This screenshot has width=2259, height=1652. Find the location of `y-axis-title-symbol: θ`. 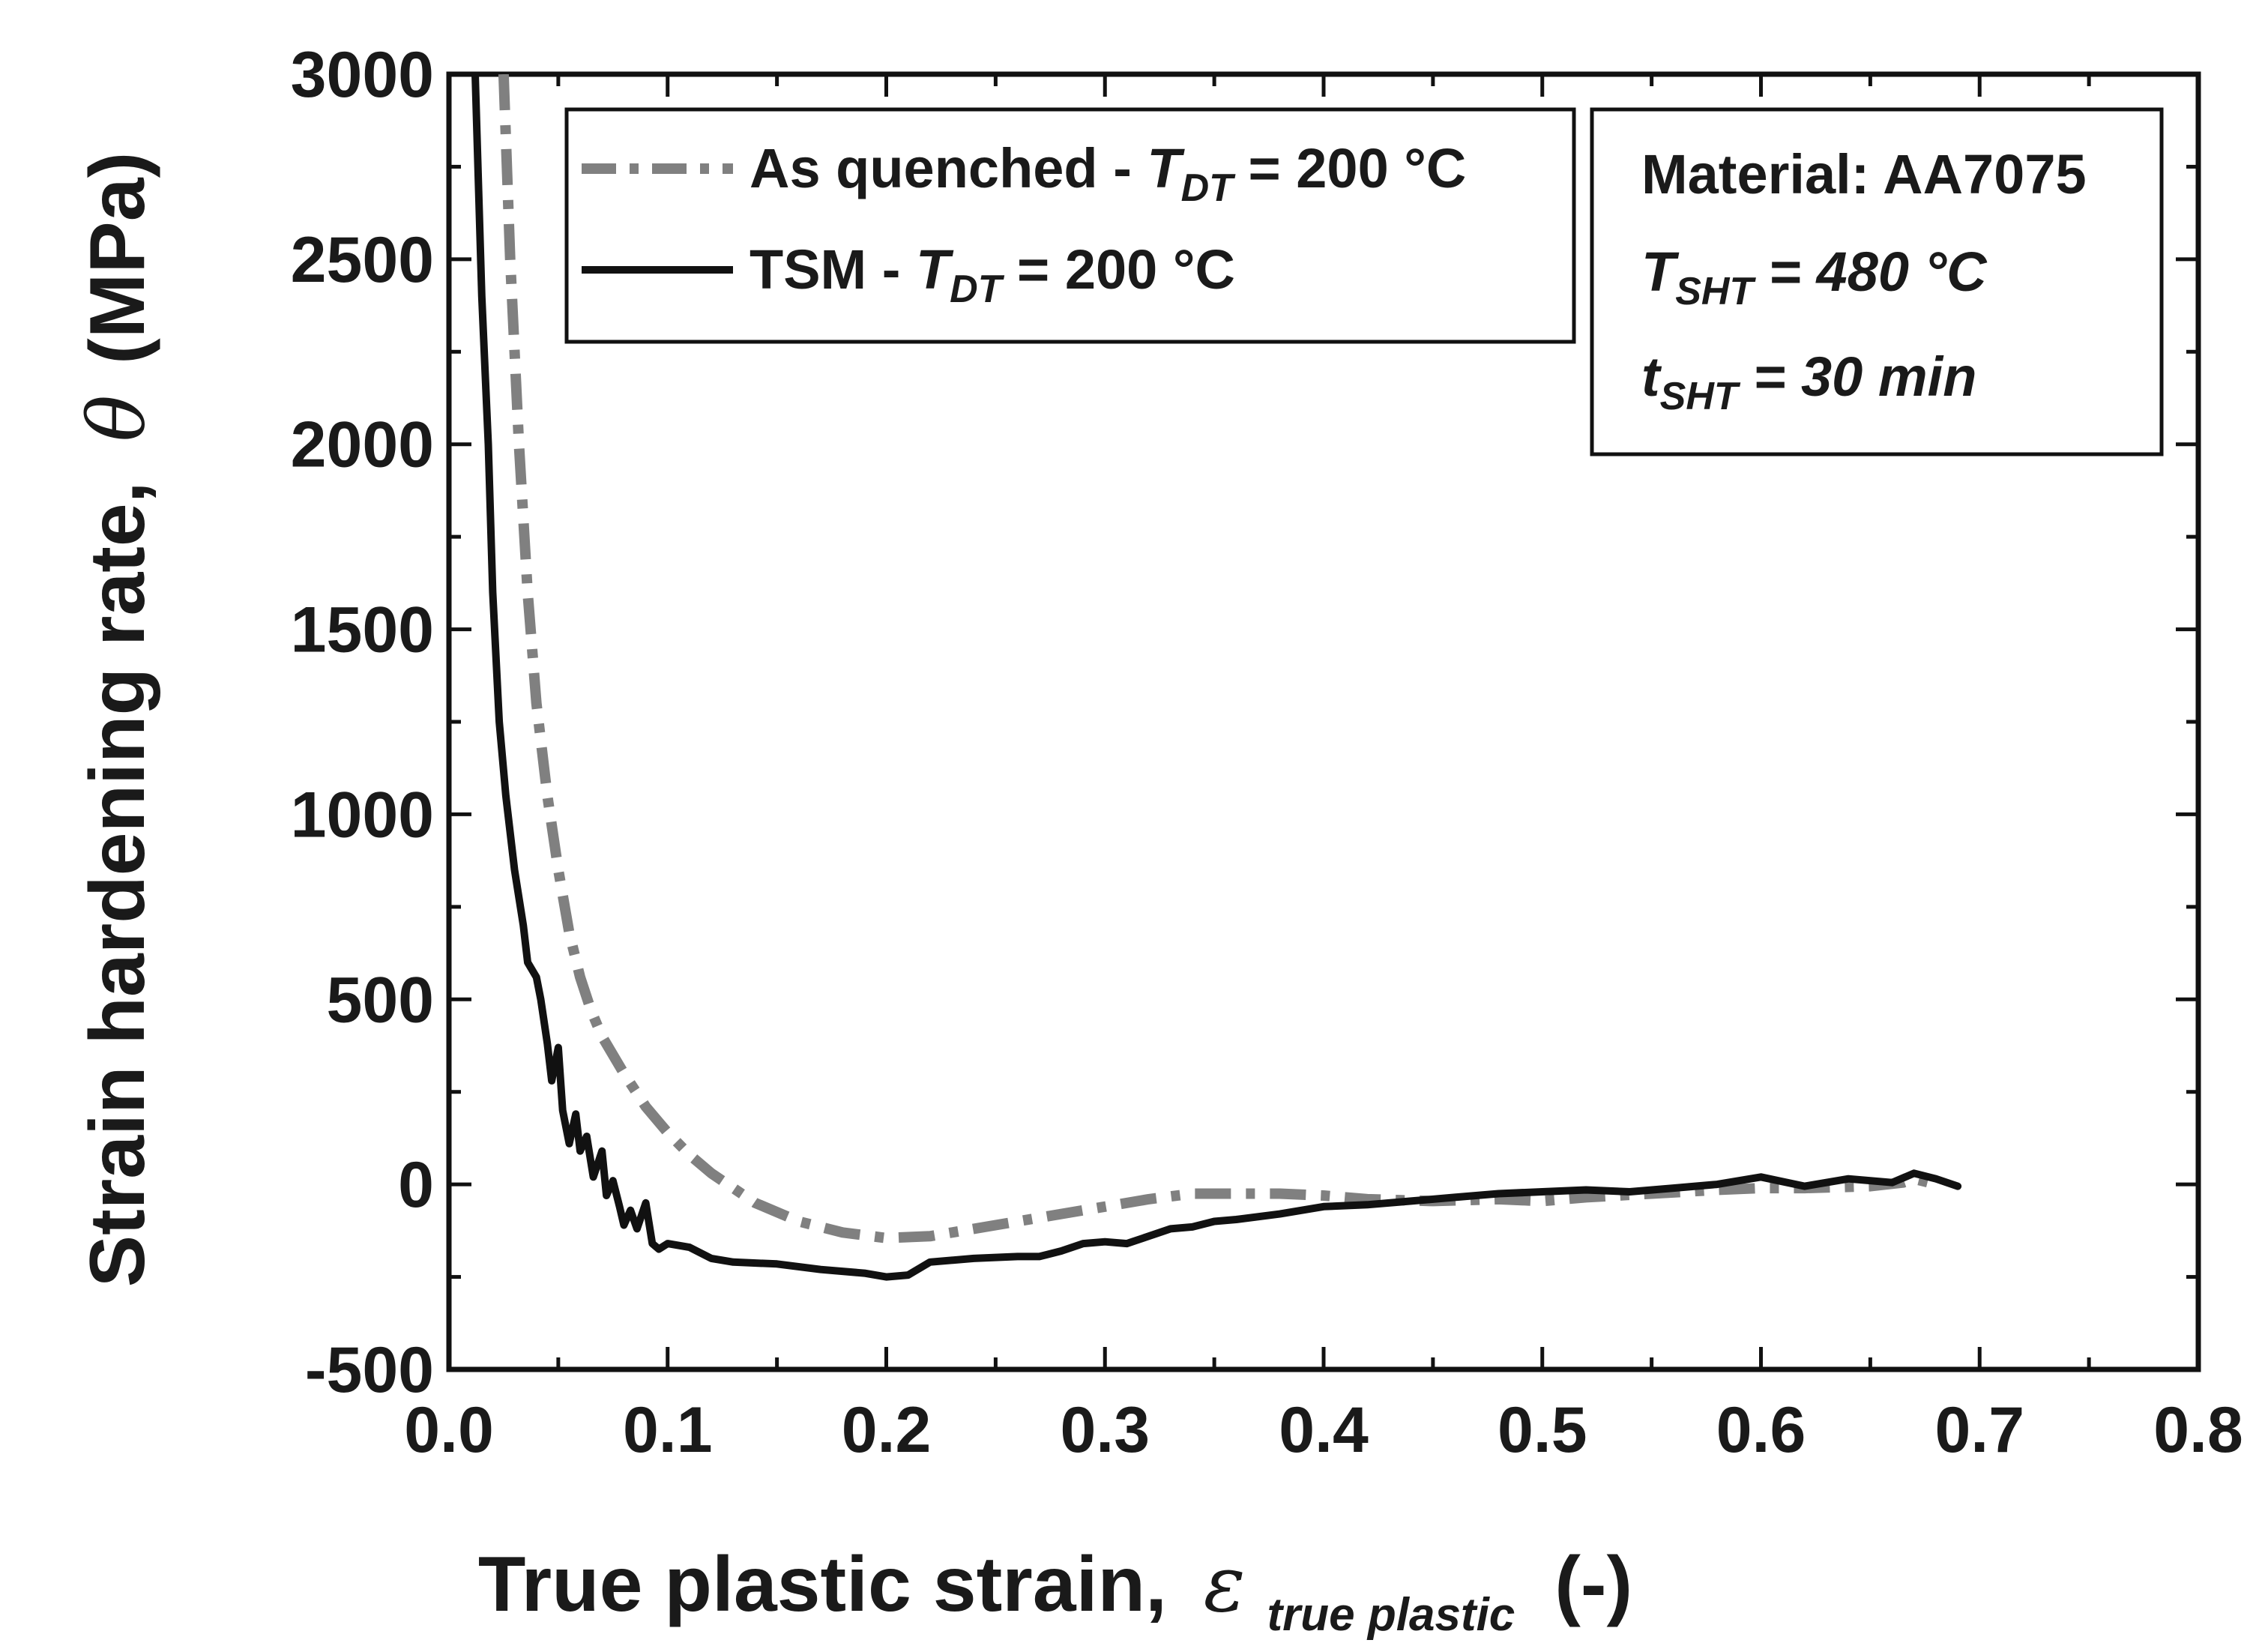

y-axis-title-symbol: θ is located at coordinates (117, 419).